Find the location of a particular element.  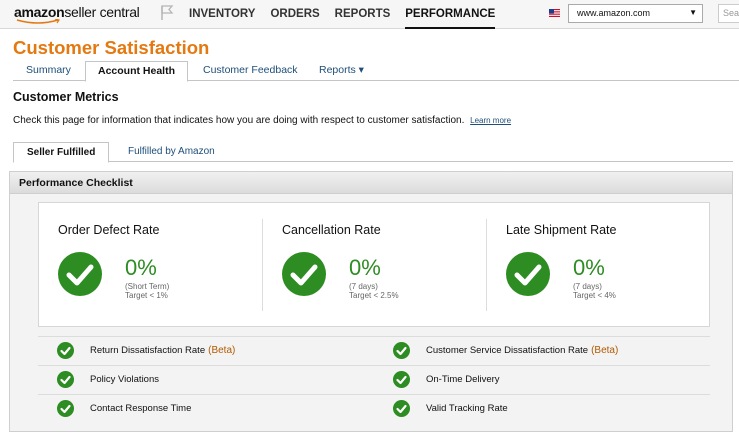

list-item: Contact Response Time is located at coordinates (206, 408).